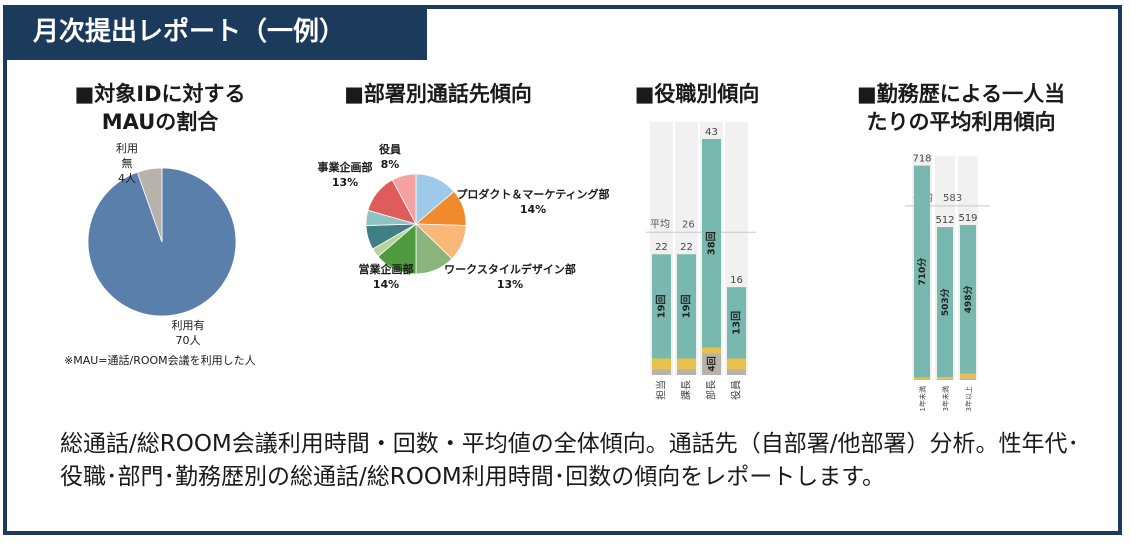  What do you see at coordinates (533, 194) in the screenshot?
I see `dept-label-product-name: プロダクト＆マーケティング部` at bounding box center [533, 194].